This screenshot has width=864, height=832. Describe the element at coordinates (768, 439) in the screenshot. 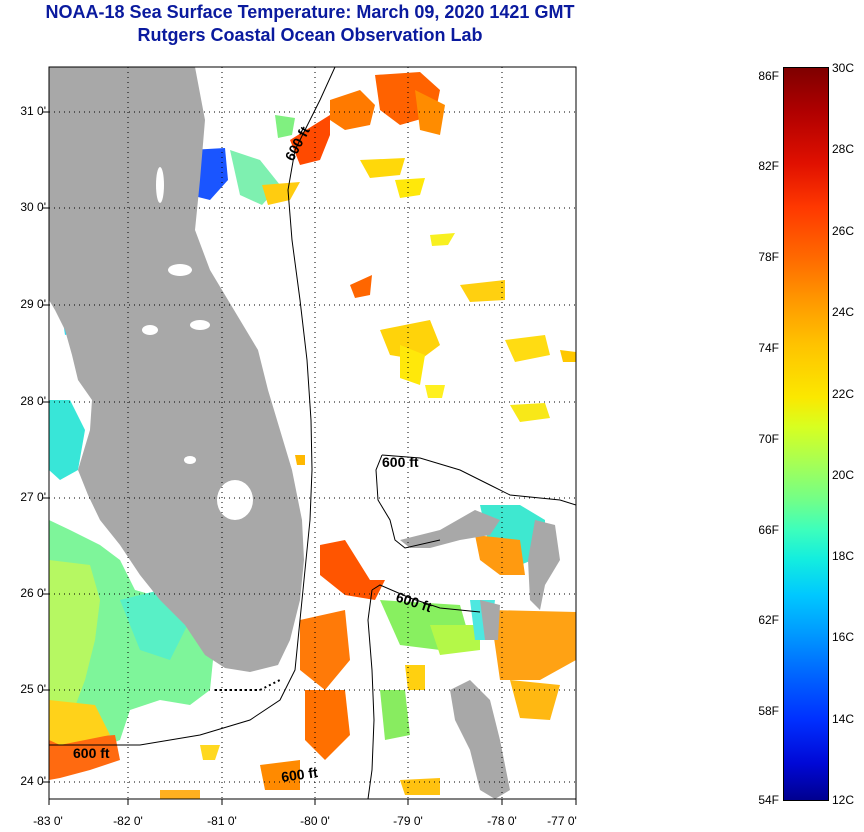

I see `colorbar-f-label: 70F` at that location.